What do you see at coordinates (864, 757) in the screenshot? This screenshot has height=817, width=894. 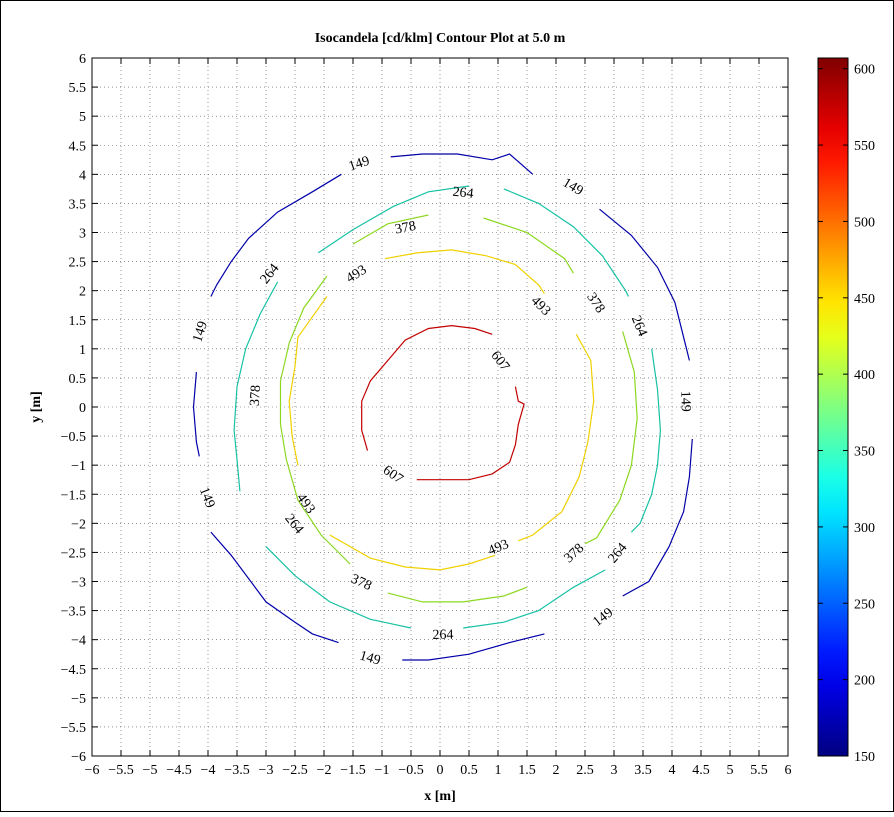 I see `colorbar-tick-label: 150` at bounding box center [864, 757].